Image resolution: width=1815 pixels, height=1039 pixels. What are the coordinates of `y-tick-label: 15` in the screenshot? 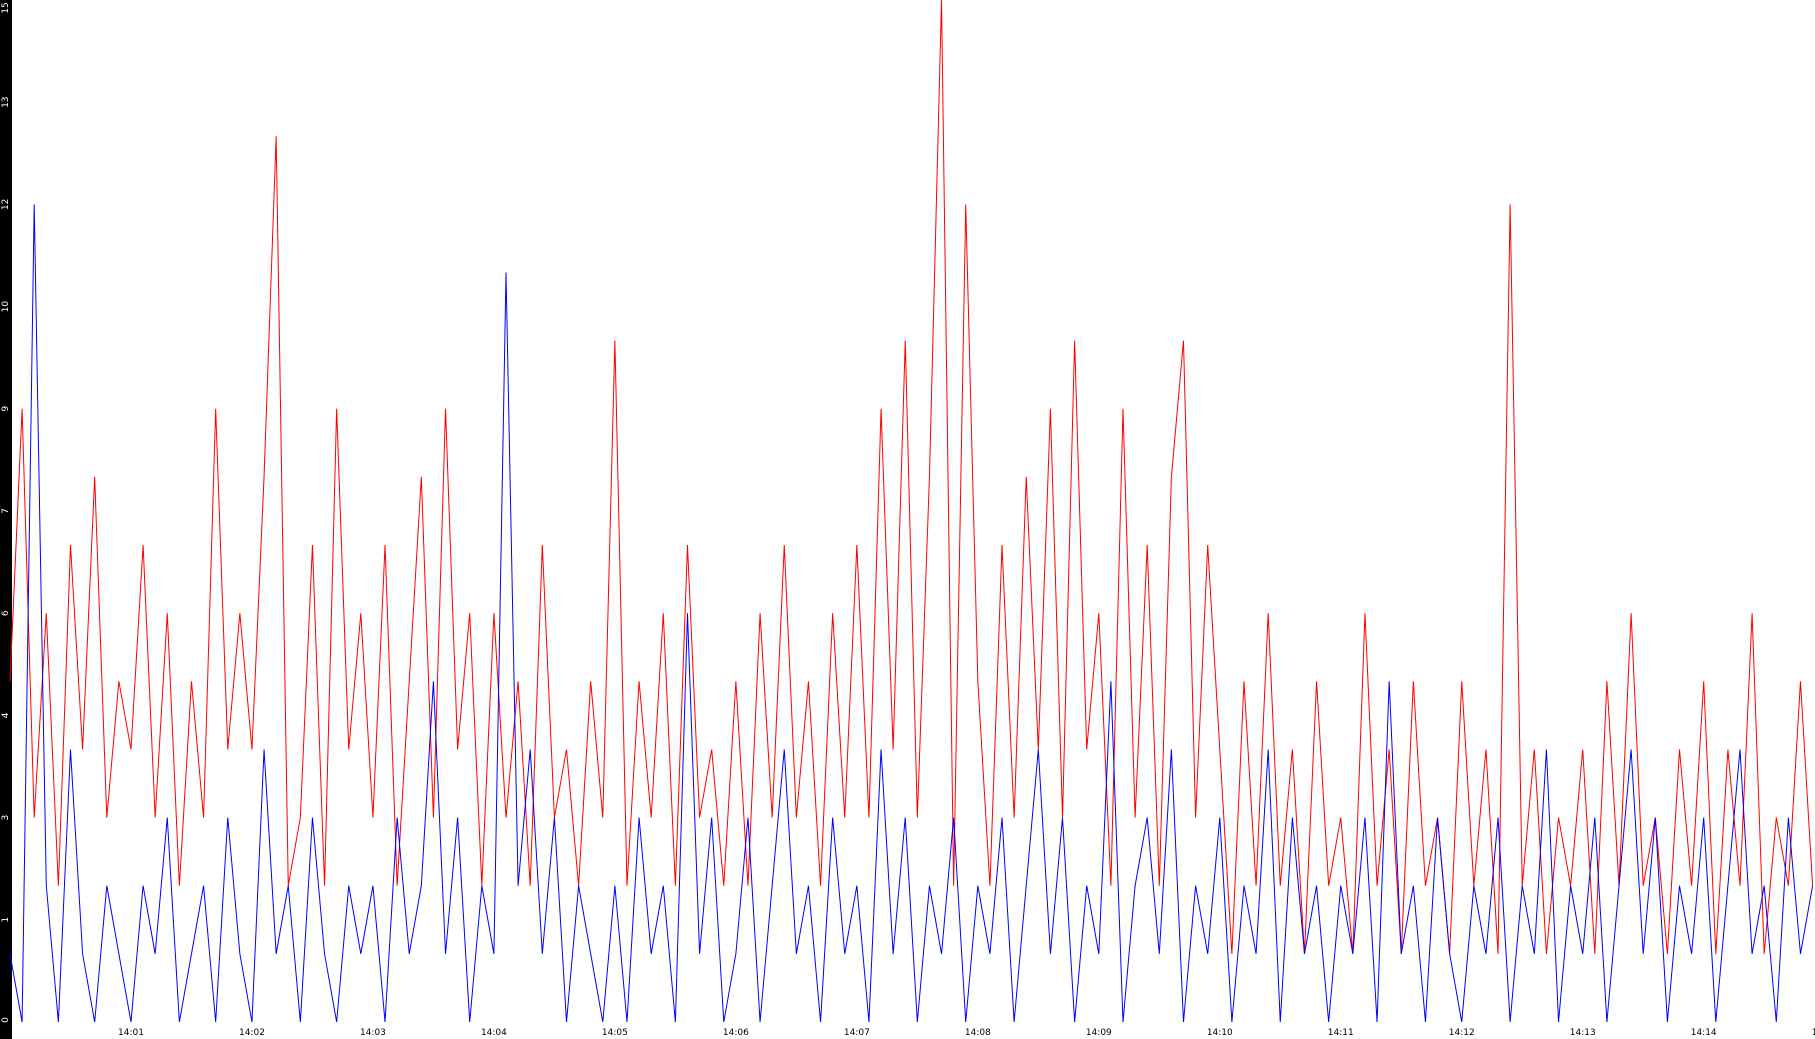 It's located at (6, 7).